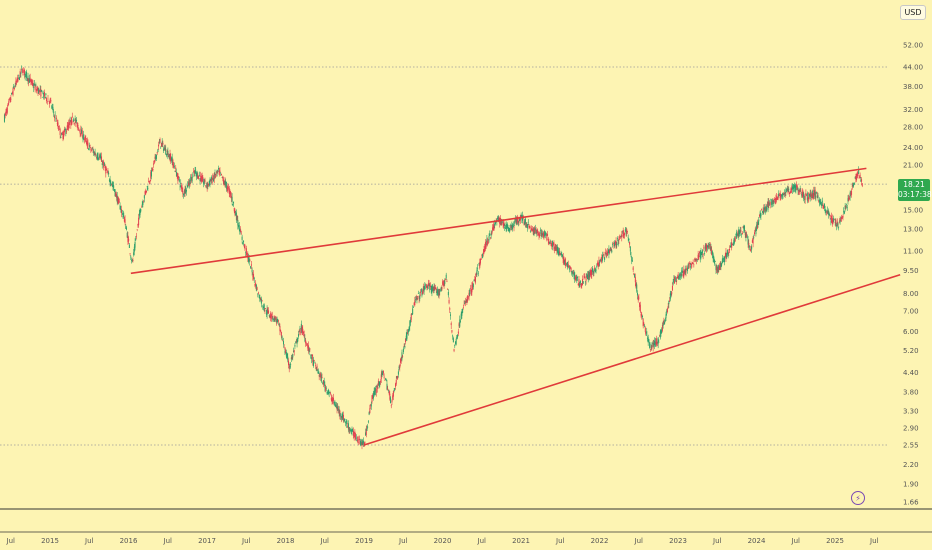  What do you see at coordinates (858, 498) in the screenshot?
I see `lightning-icon: ⚡` at bounding box center [858, 498].